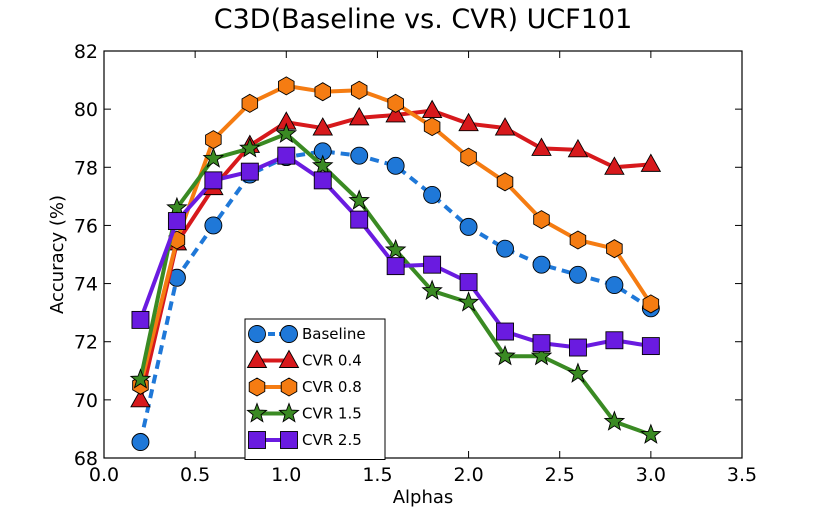  I want to click on y-tick-label: 78, so click(86, 168).